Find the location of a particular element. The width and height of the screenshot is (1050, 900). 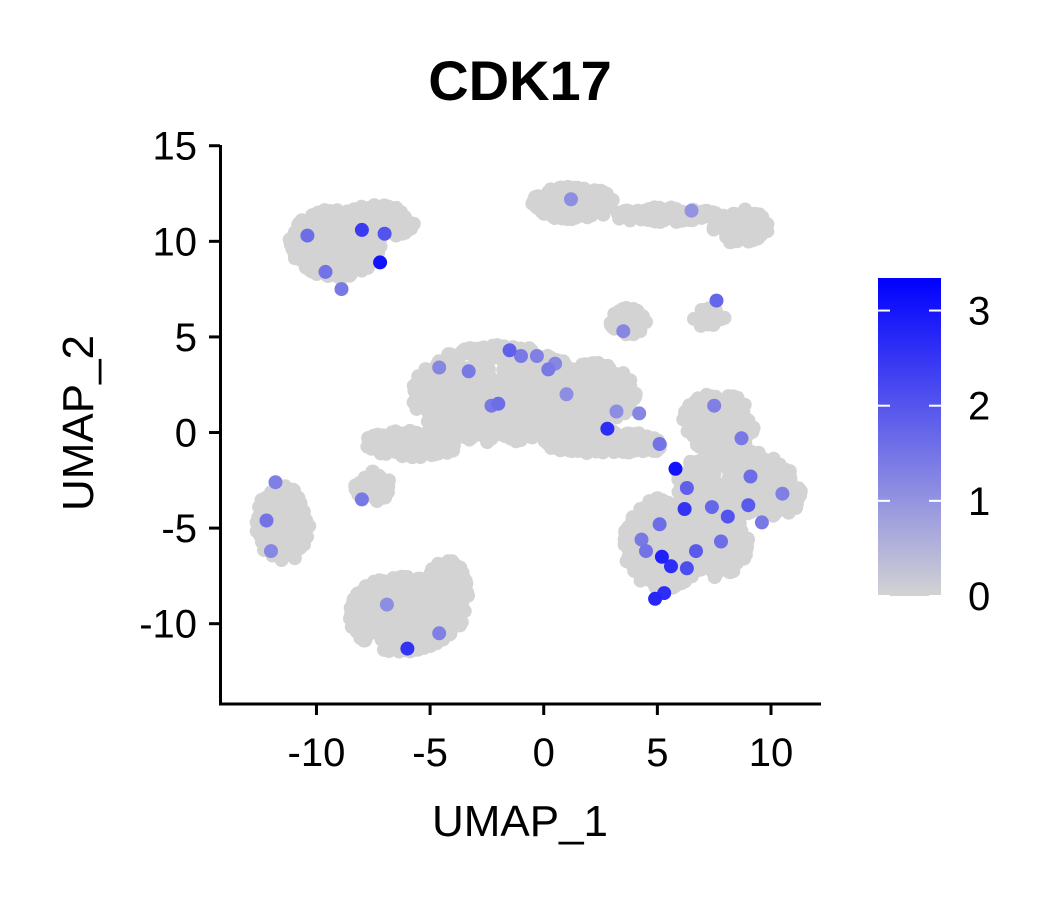

y-tick-label: 5 is located at coordinates (186, 338).